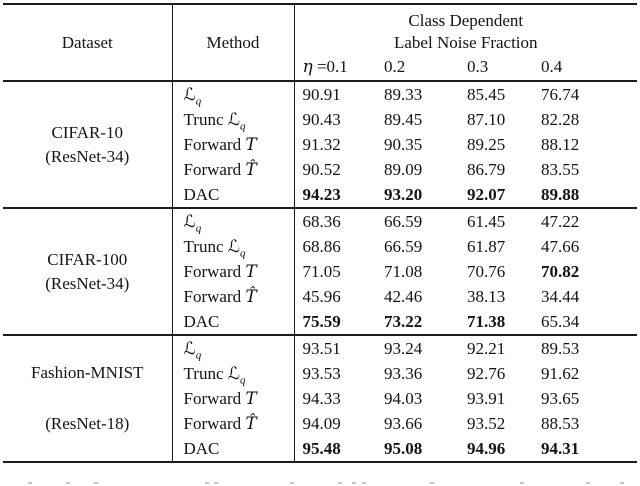 The height and width of the screenshot is (486, 640). Describe the element at coordinates (251, 144) in the screenshot. I see `method-symbol: T` at that location.